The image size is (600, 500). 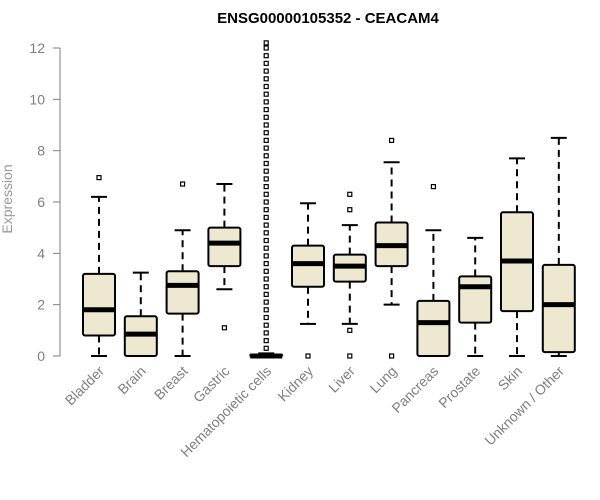 I want to click on y-axis-label: Expression, so click(x=7, y=198).